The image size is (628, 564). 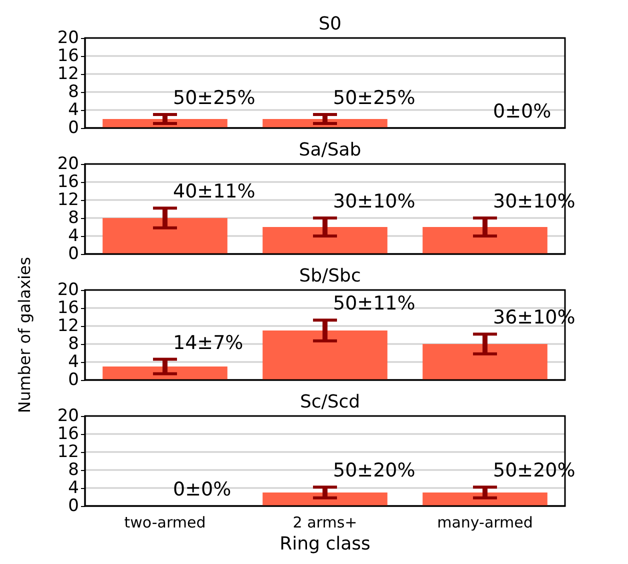 What do you see at coordinates (485, 523) in the screenshot?
I see `x-tick-label: many-armed` at bounding box center [485, 523].